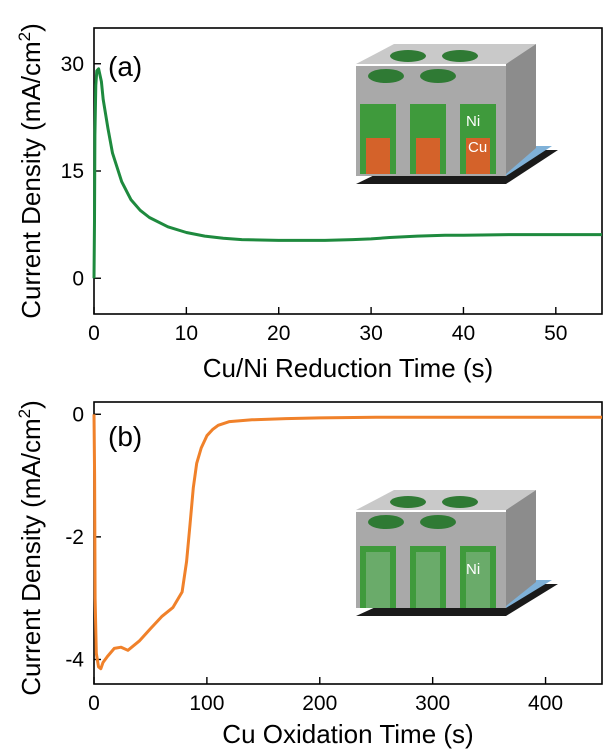 The height and width of the screenshot is (751, 604). I want to click on panel-a-ytick-label: 30, so click(72, 64).